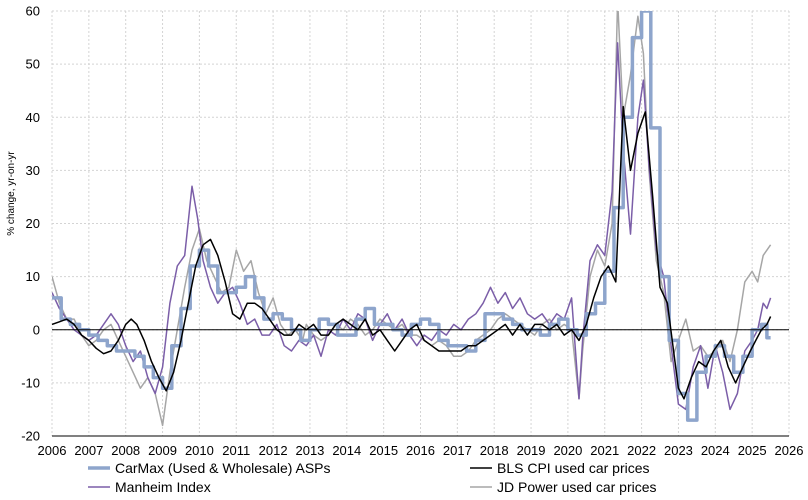 The height and width of the screenshot is (500, 808). I want to click on y-tick-label: 10, so click(33, 276).